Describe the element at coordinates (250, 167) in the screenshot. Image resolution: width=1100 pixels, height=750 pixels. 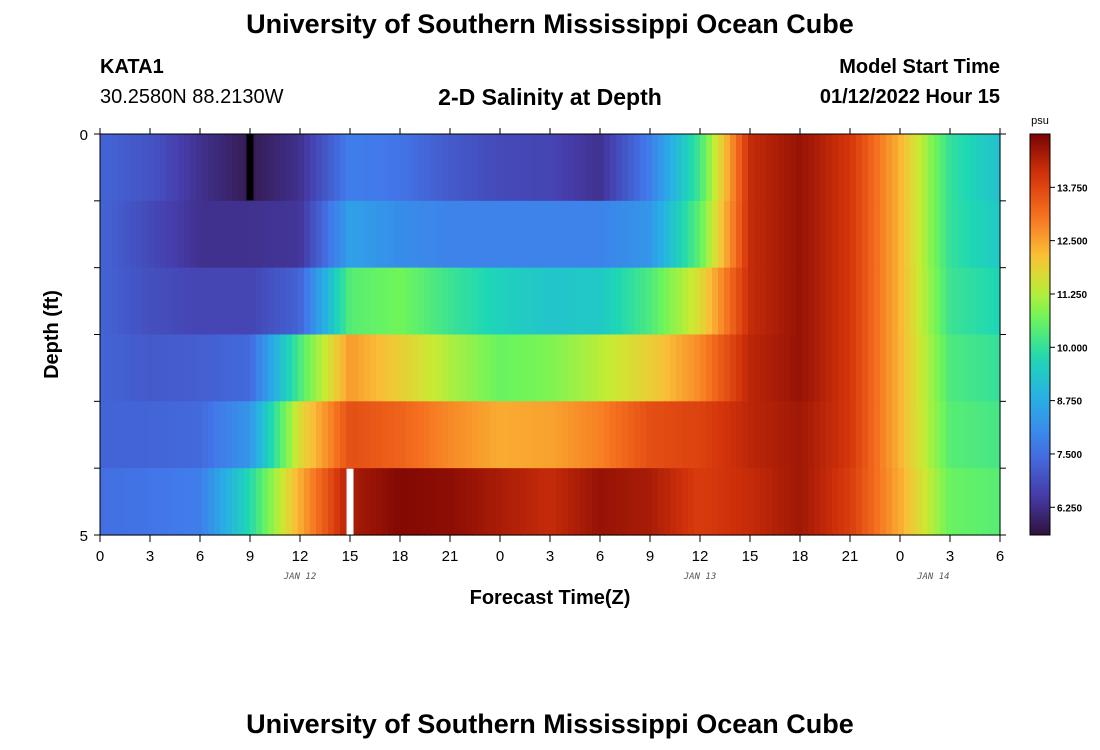
I see `data-marker` at that location.